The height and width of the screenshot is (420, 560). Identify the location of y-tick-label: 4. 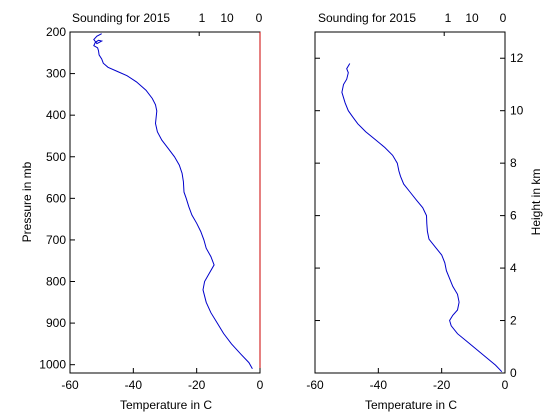
(513, 268).